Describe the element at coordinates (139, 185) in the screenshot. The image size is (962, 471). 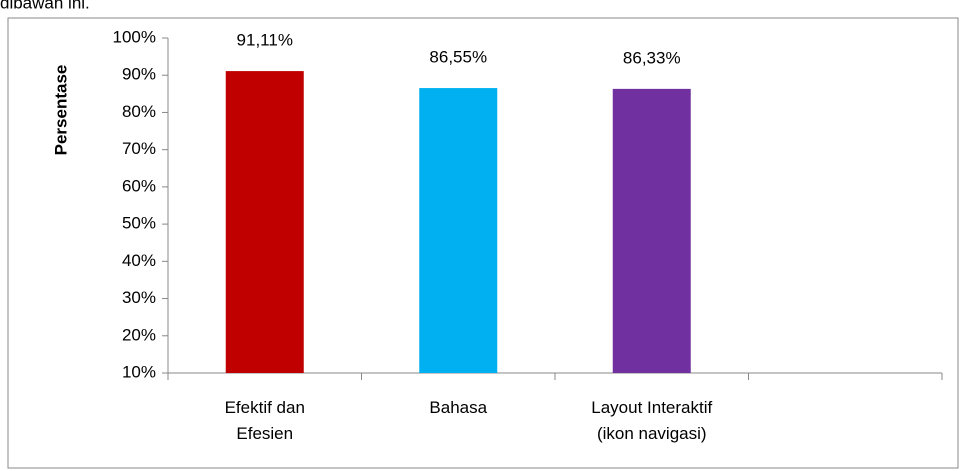
I see `y-tick-label: 60%` at that location.